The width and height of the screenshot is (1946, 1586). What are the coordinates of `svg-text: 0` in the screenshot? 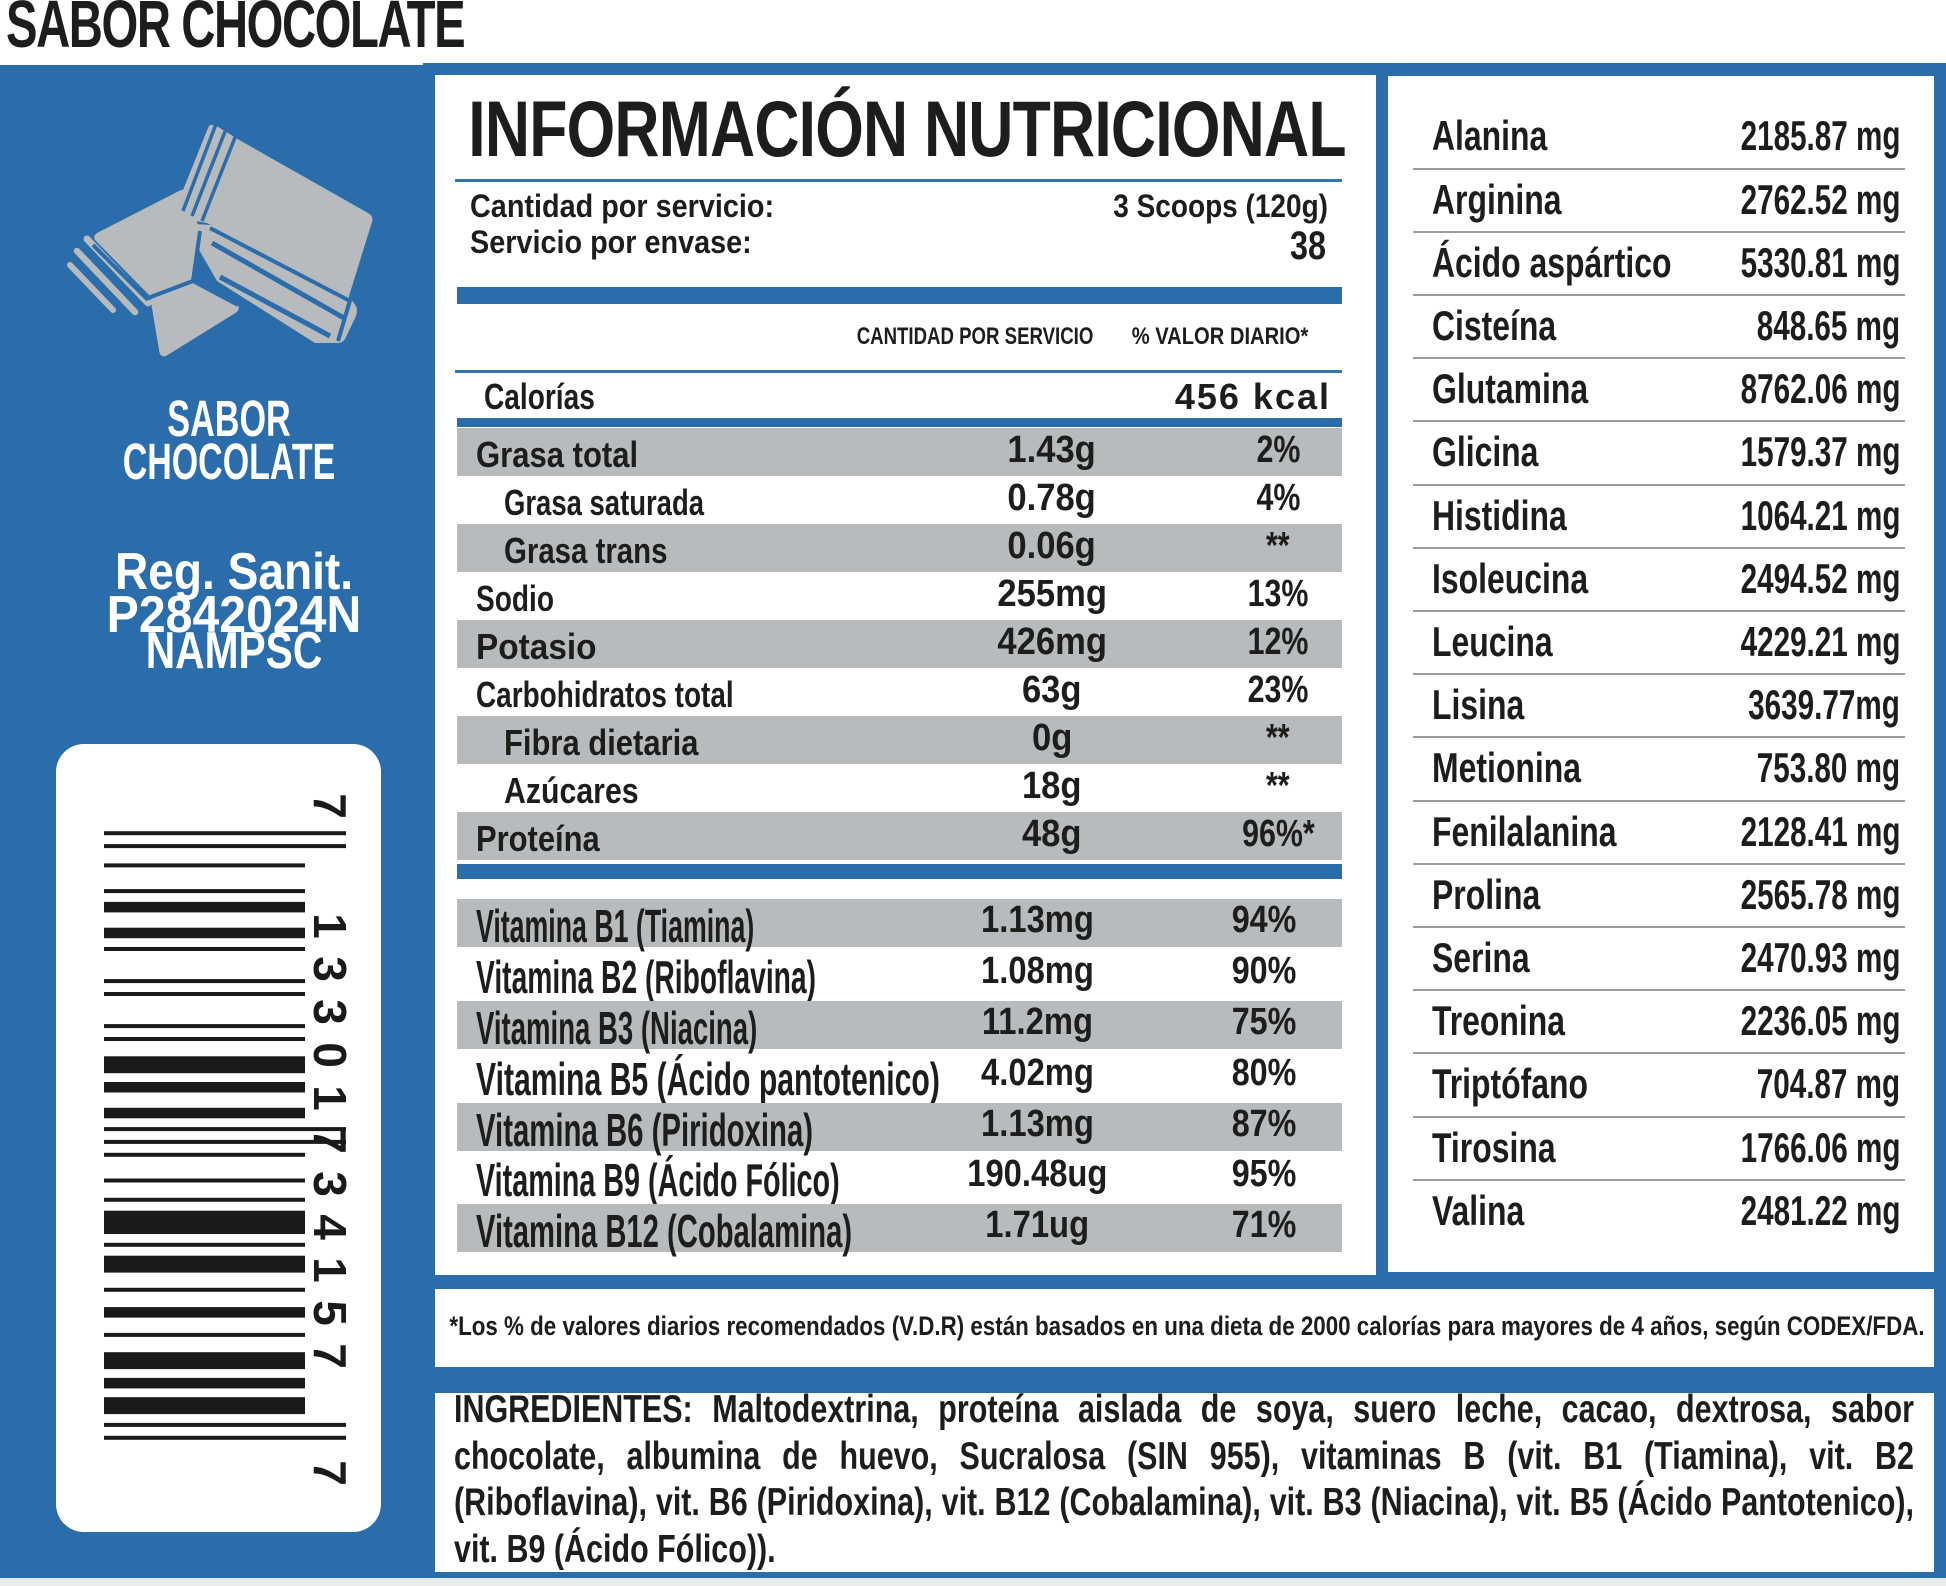 It's located at (330, 1055).